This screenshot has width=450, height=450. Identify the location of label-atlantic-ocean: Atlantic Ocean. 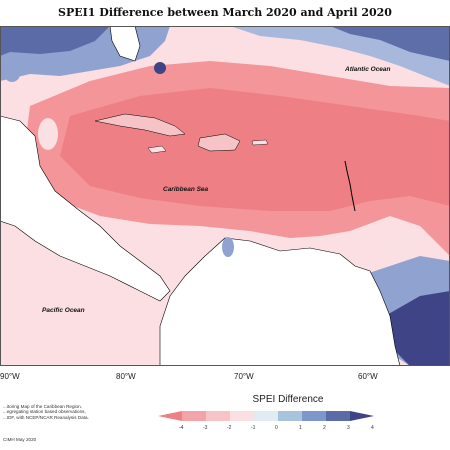
(367, 69).